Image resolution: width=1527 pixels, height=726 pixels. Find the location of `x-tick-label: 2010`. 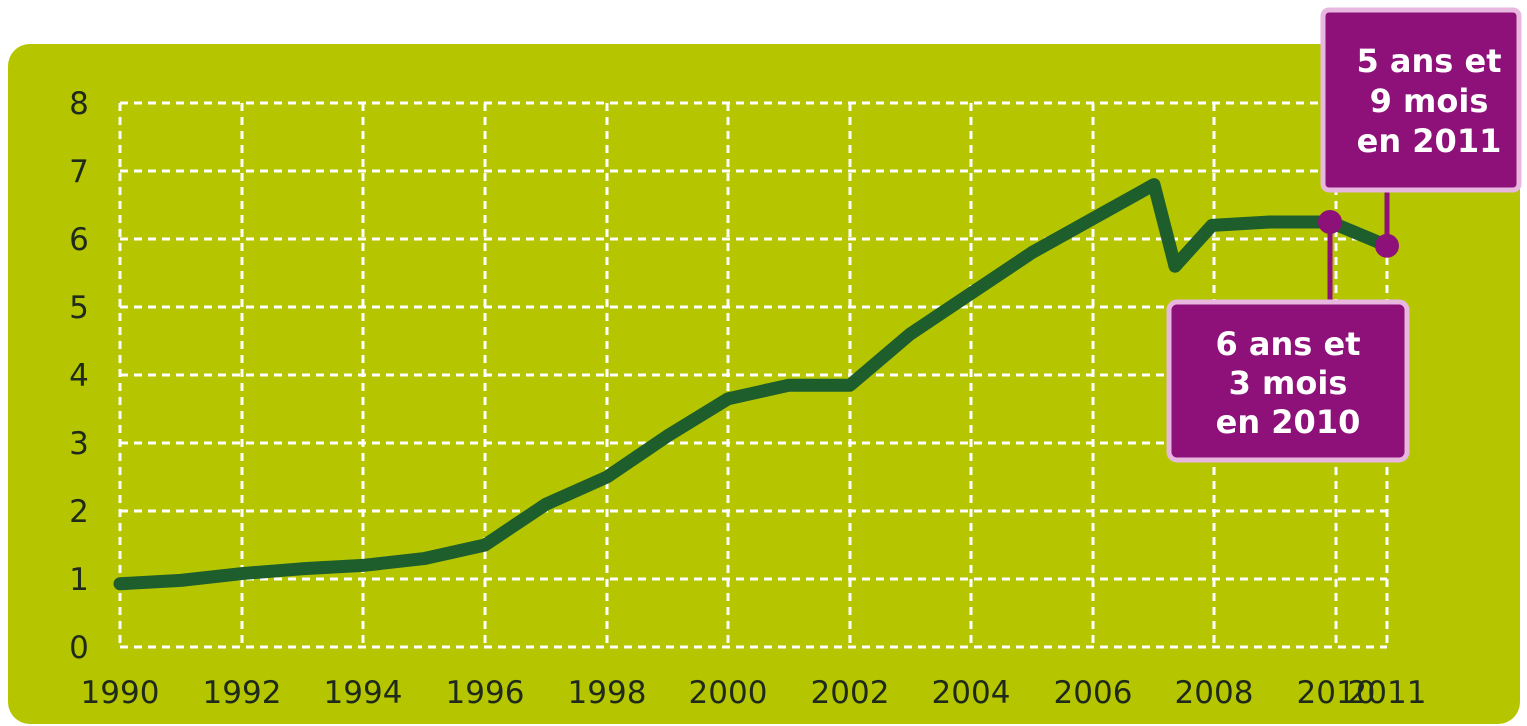

x-tick-label: 2010 is located at coordinates (1336, 693).